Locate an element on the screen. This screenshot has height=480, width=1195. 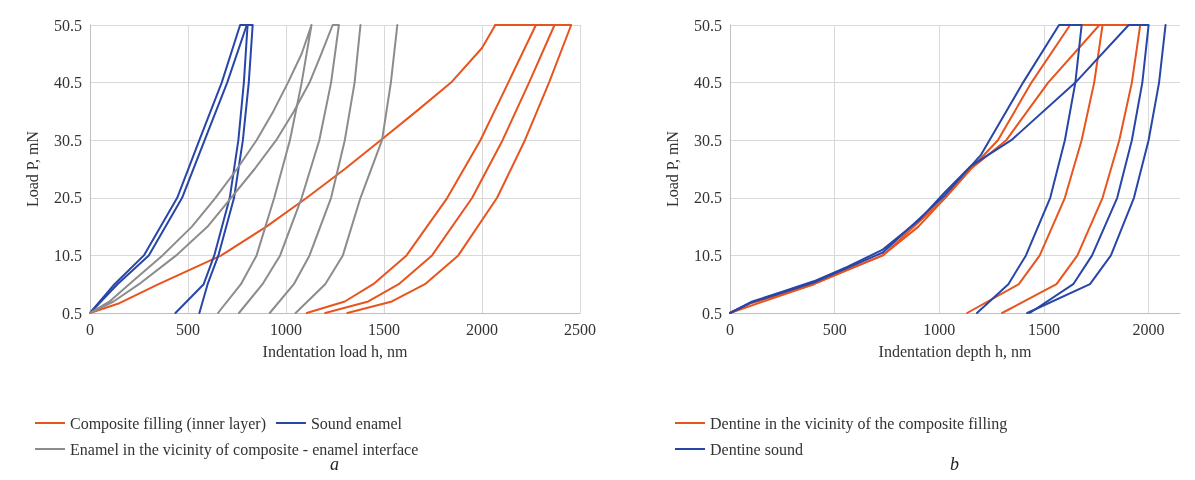
text: b is located at coordinates (954, 464).